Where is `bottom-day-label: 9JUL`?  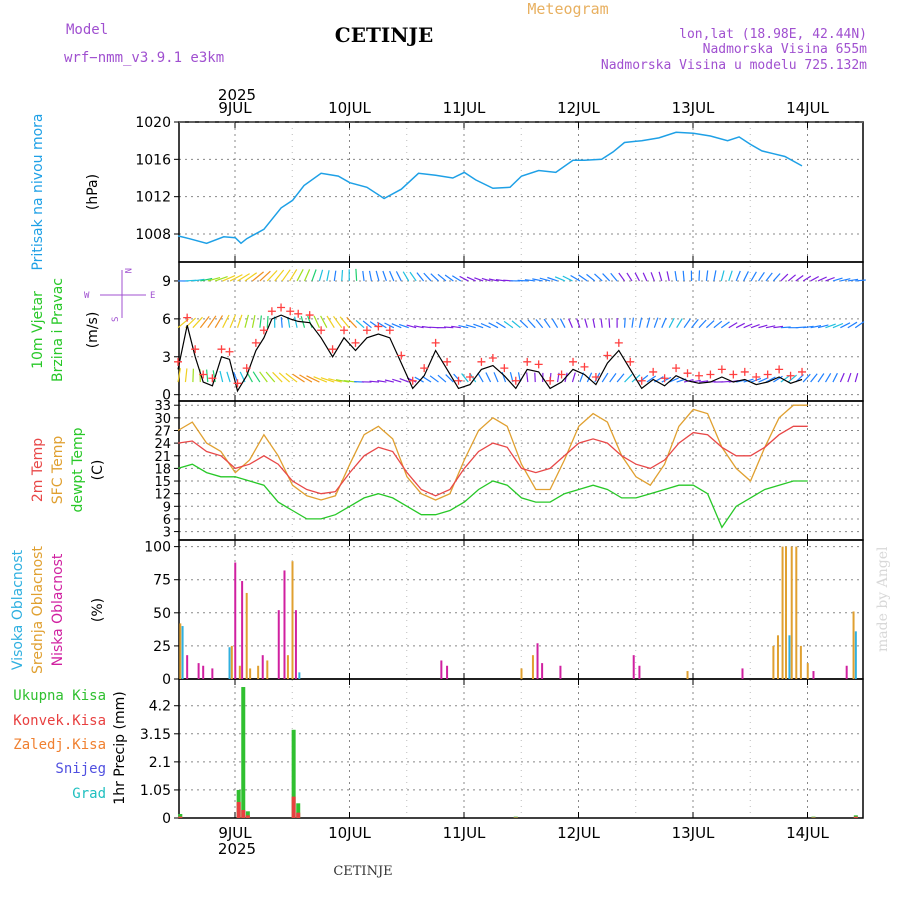
bottom-day-label: 9JUL is located at coordinates (235, 833).